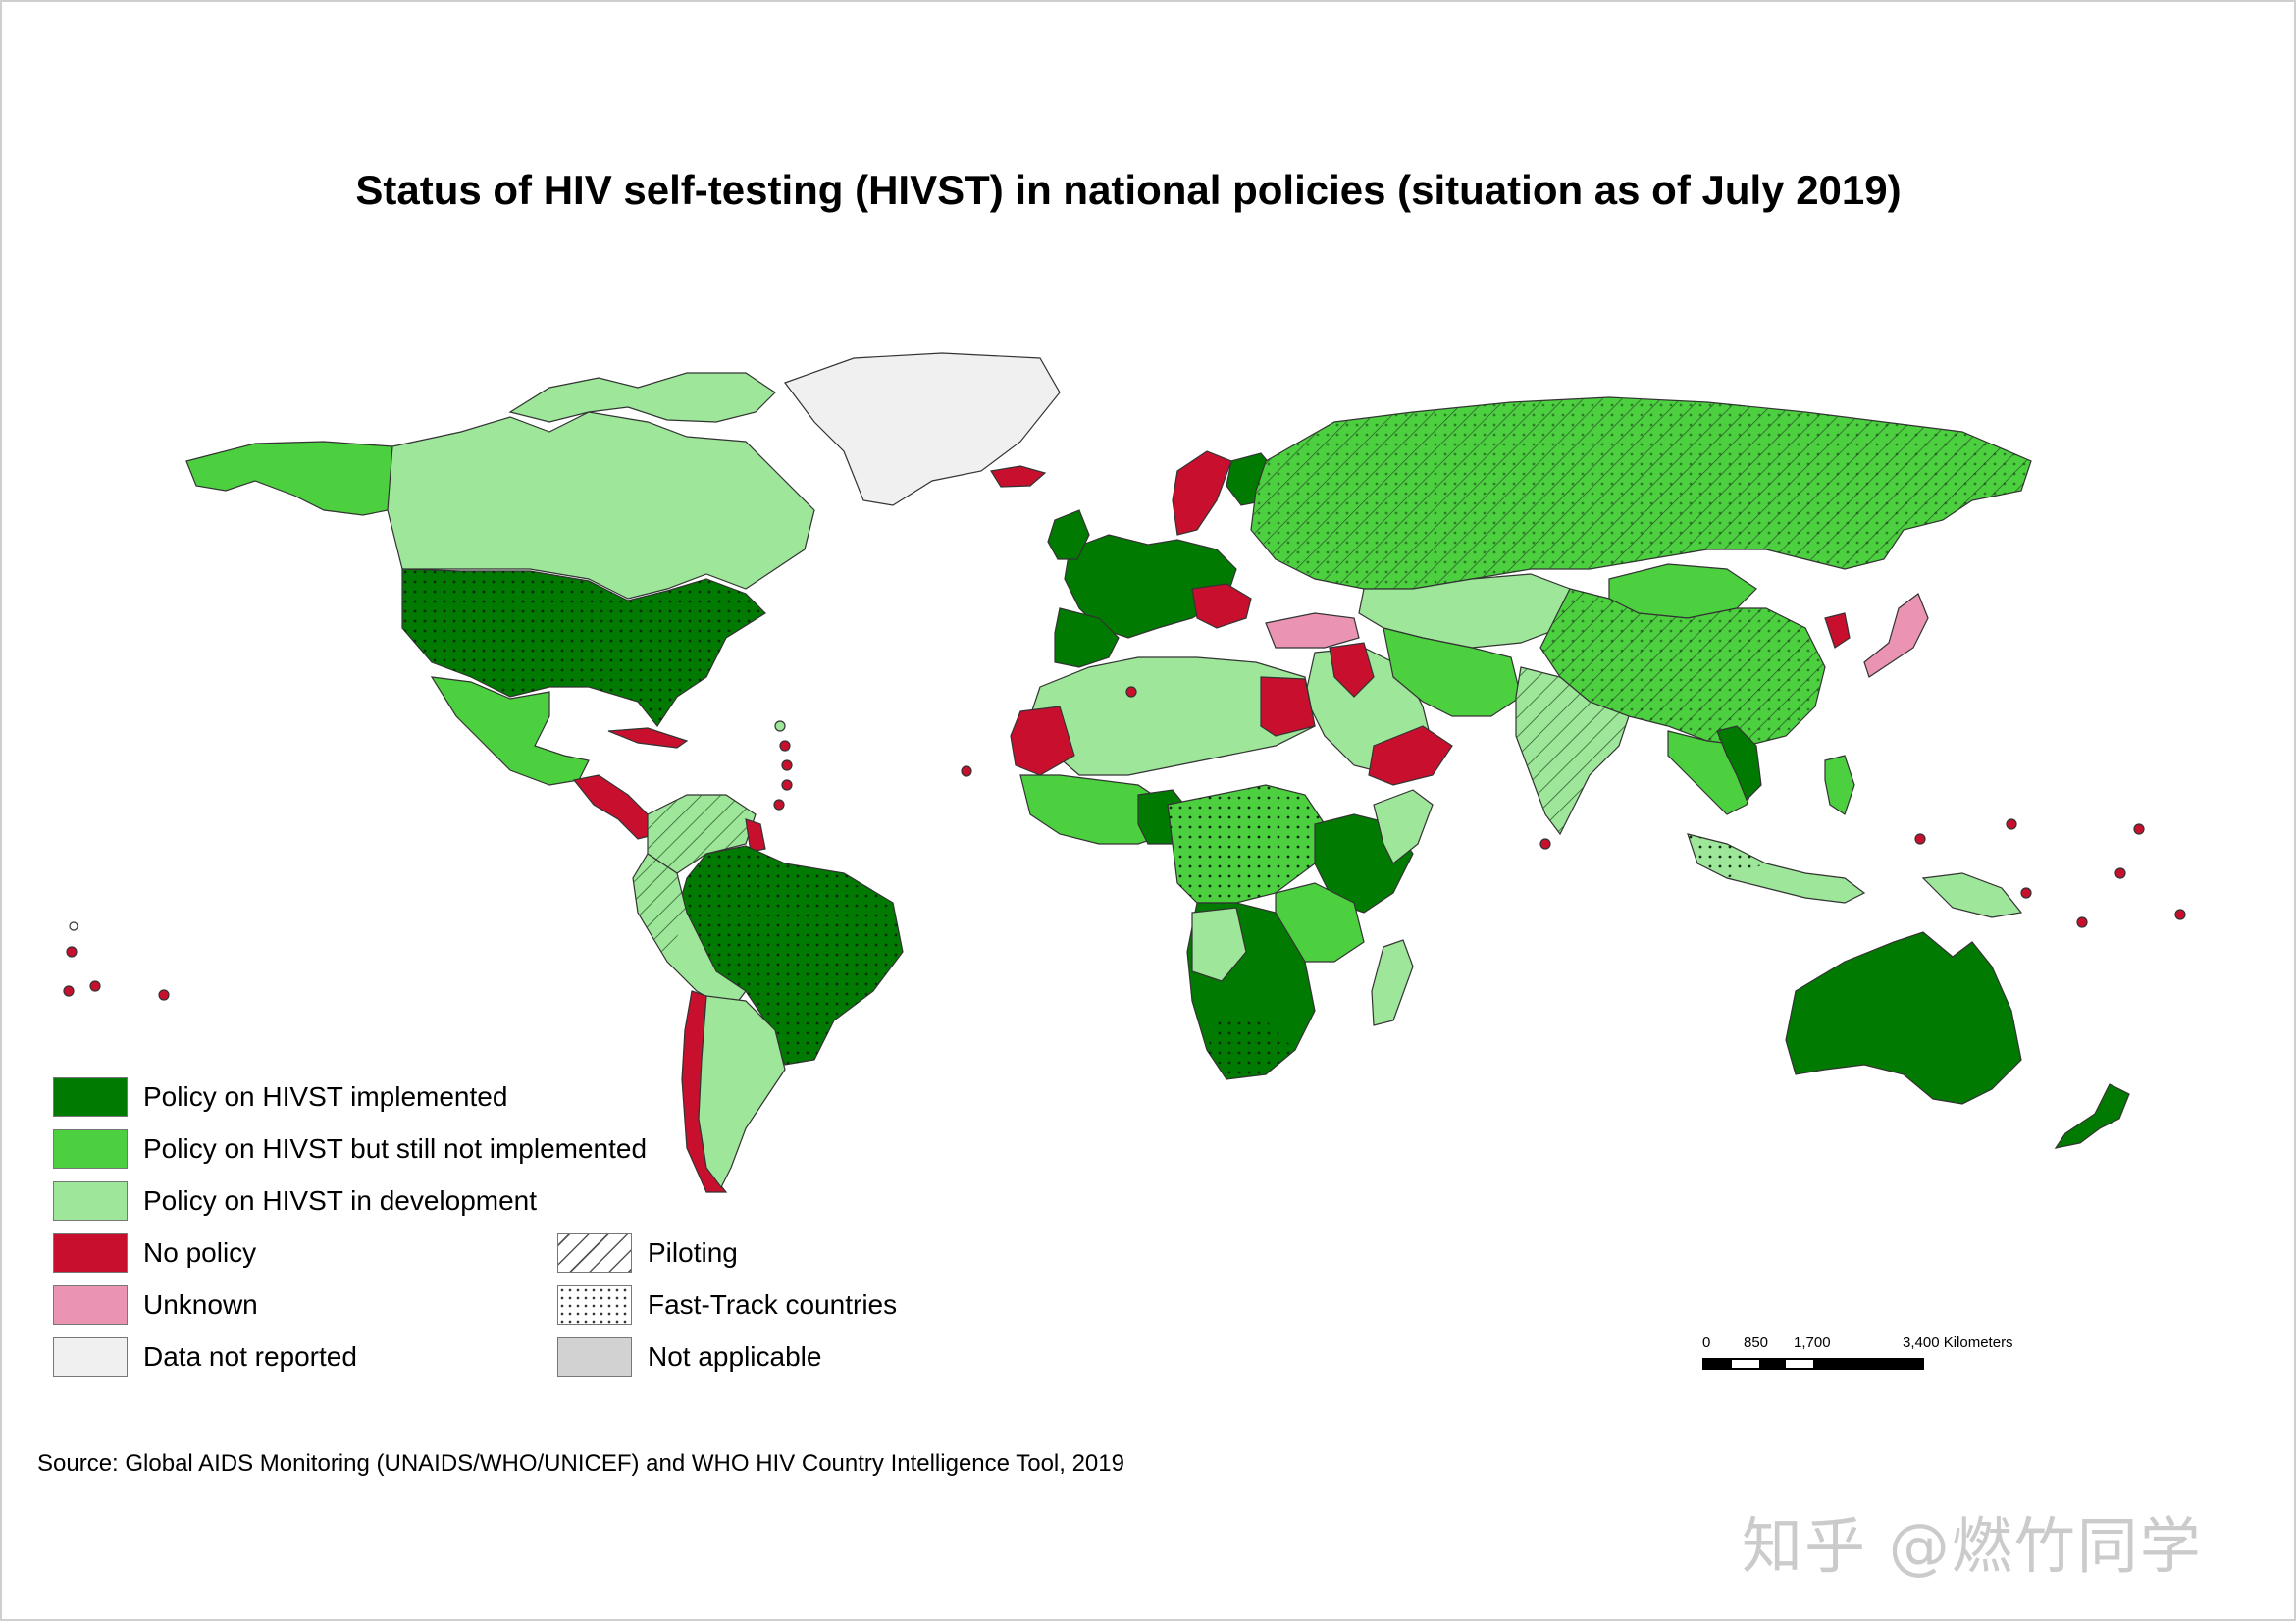  I want to click on legend-fast-track: Fast-Track countries, so click(727, 1305).